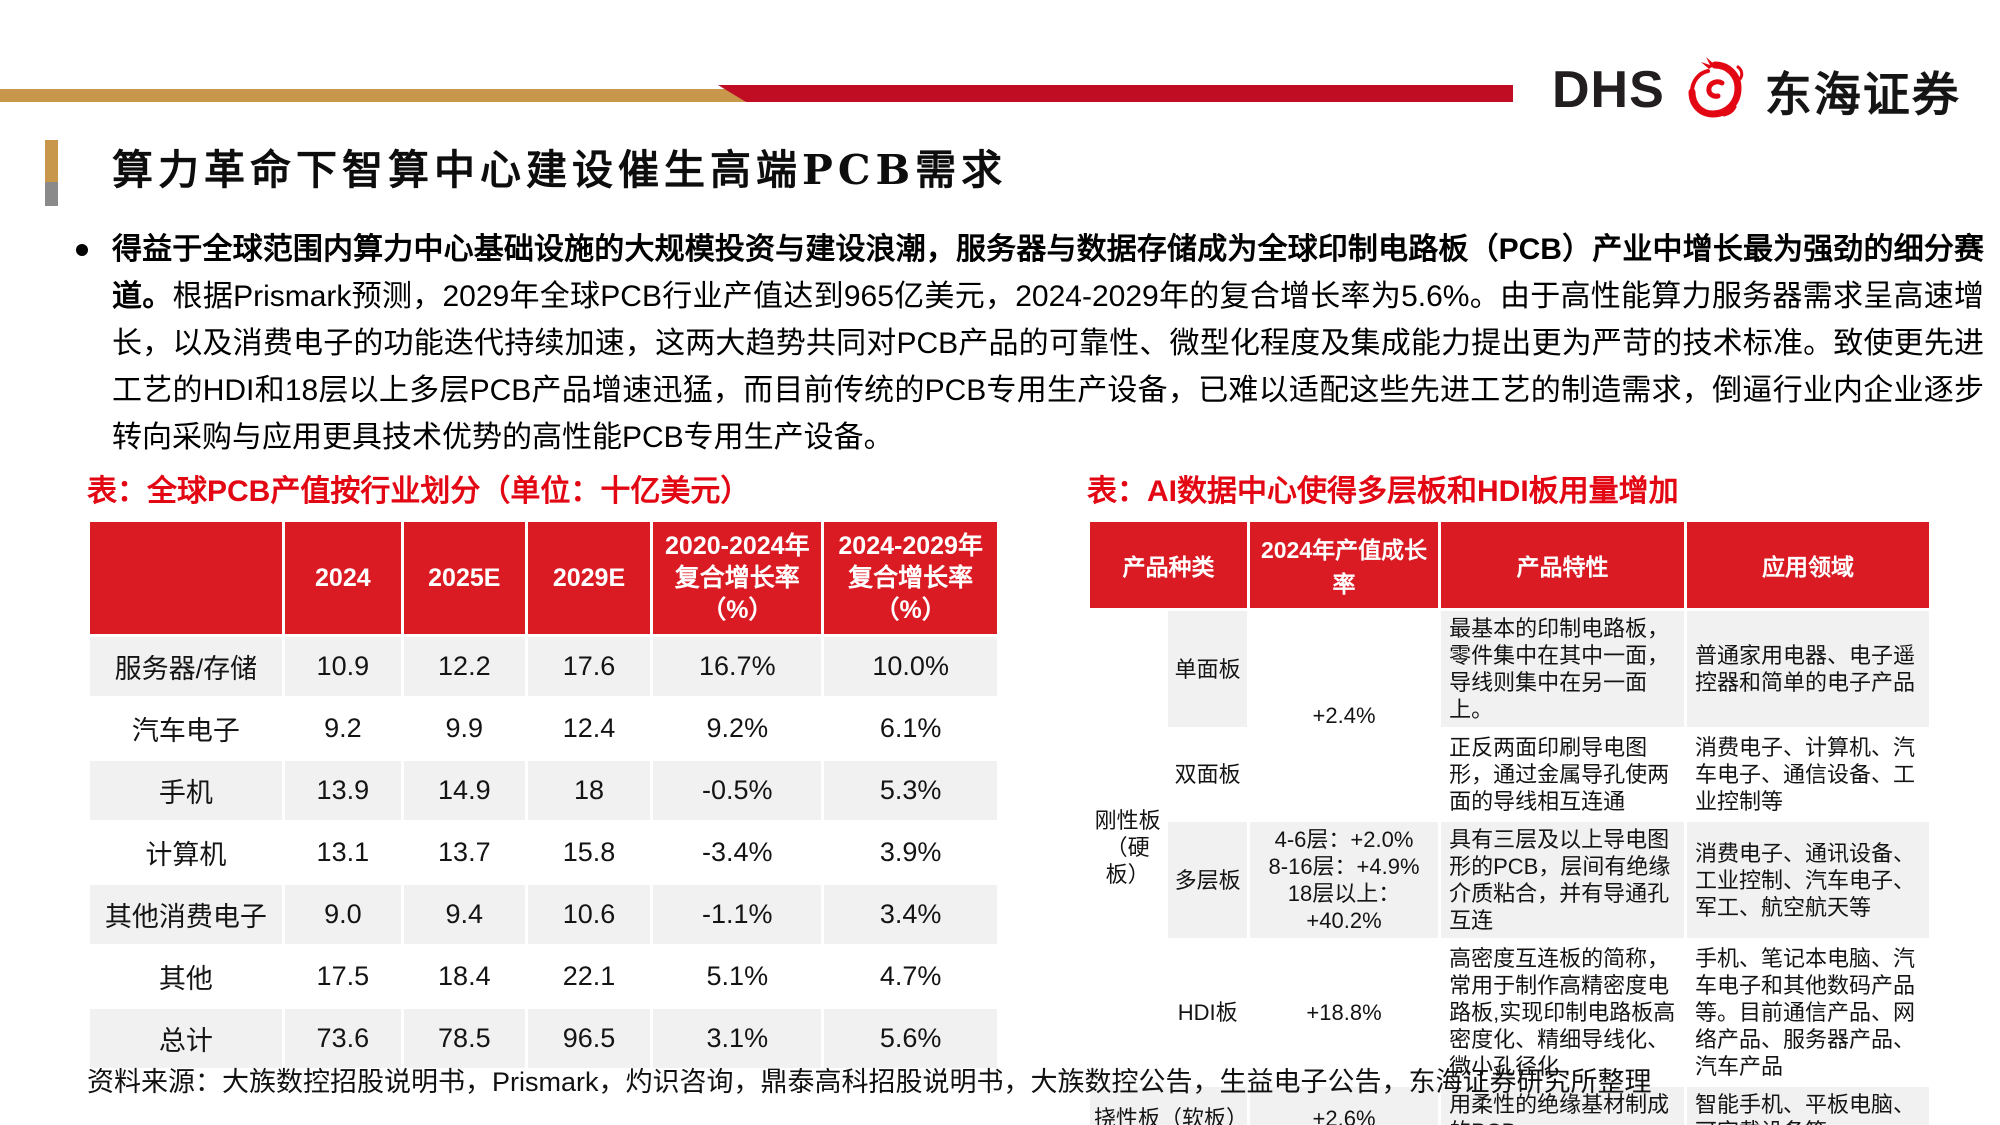 This screenshot has width=2000, height=1125. What do you see at coordinates (342, 1038) in the screenshot?
I see `table-cell: 73.6` at bounding box center [342, 1038].